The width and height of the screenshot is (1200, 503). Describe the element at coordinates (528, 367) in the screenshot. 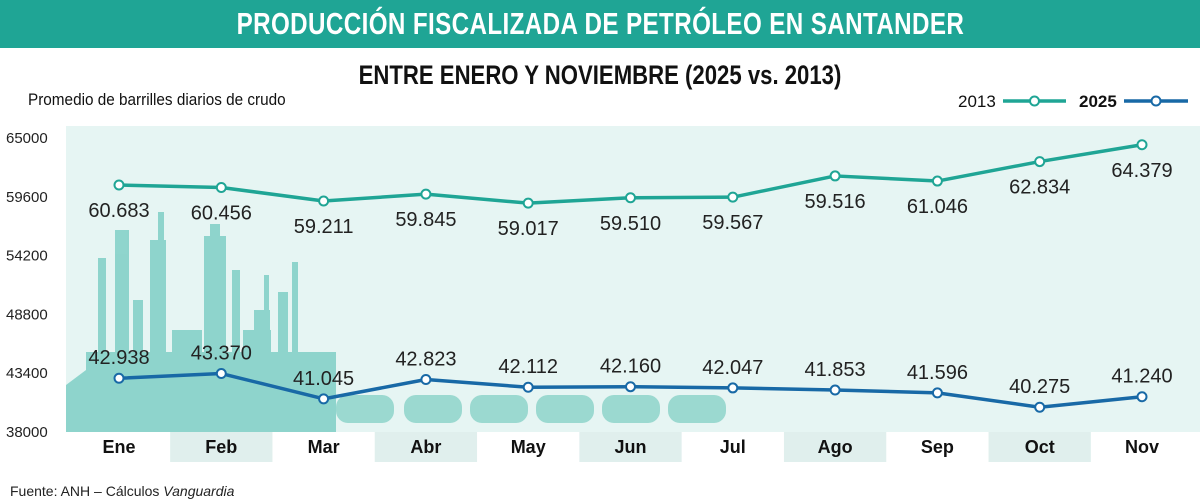

I see `data-label-2025: 42.112` at that location.